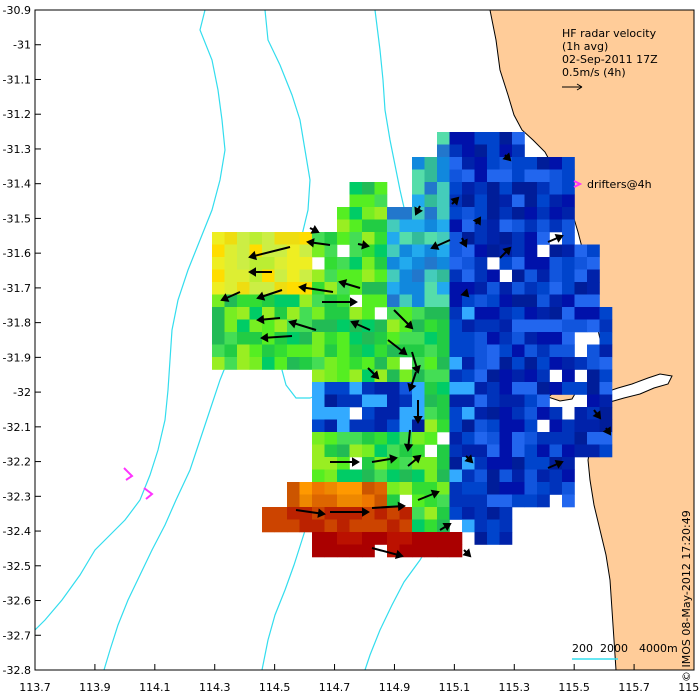 This screenshot has width=700, height=700. Describe the element at coordinates (138, 483) in the screenshot. I see `drifter-tracks` at that location.